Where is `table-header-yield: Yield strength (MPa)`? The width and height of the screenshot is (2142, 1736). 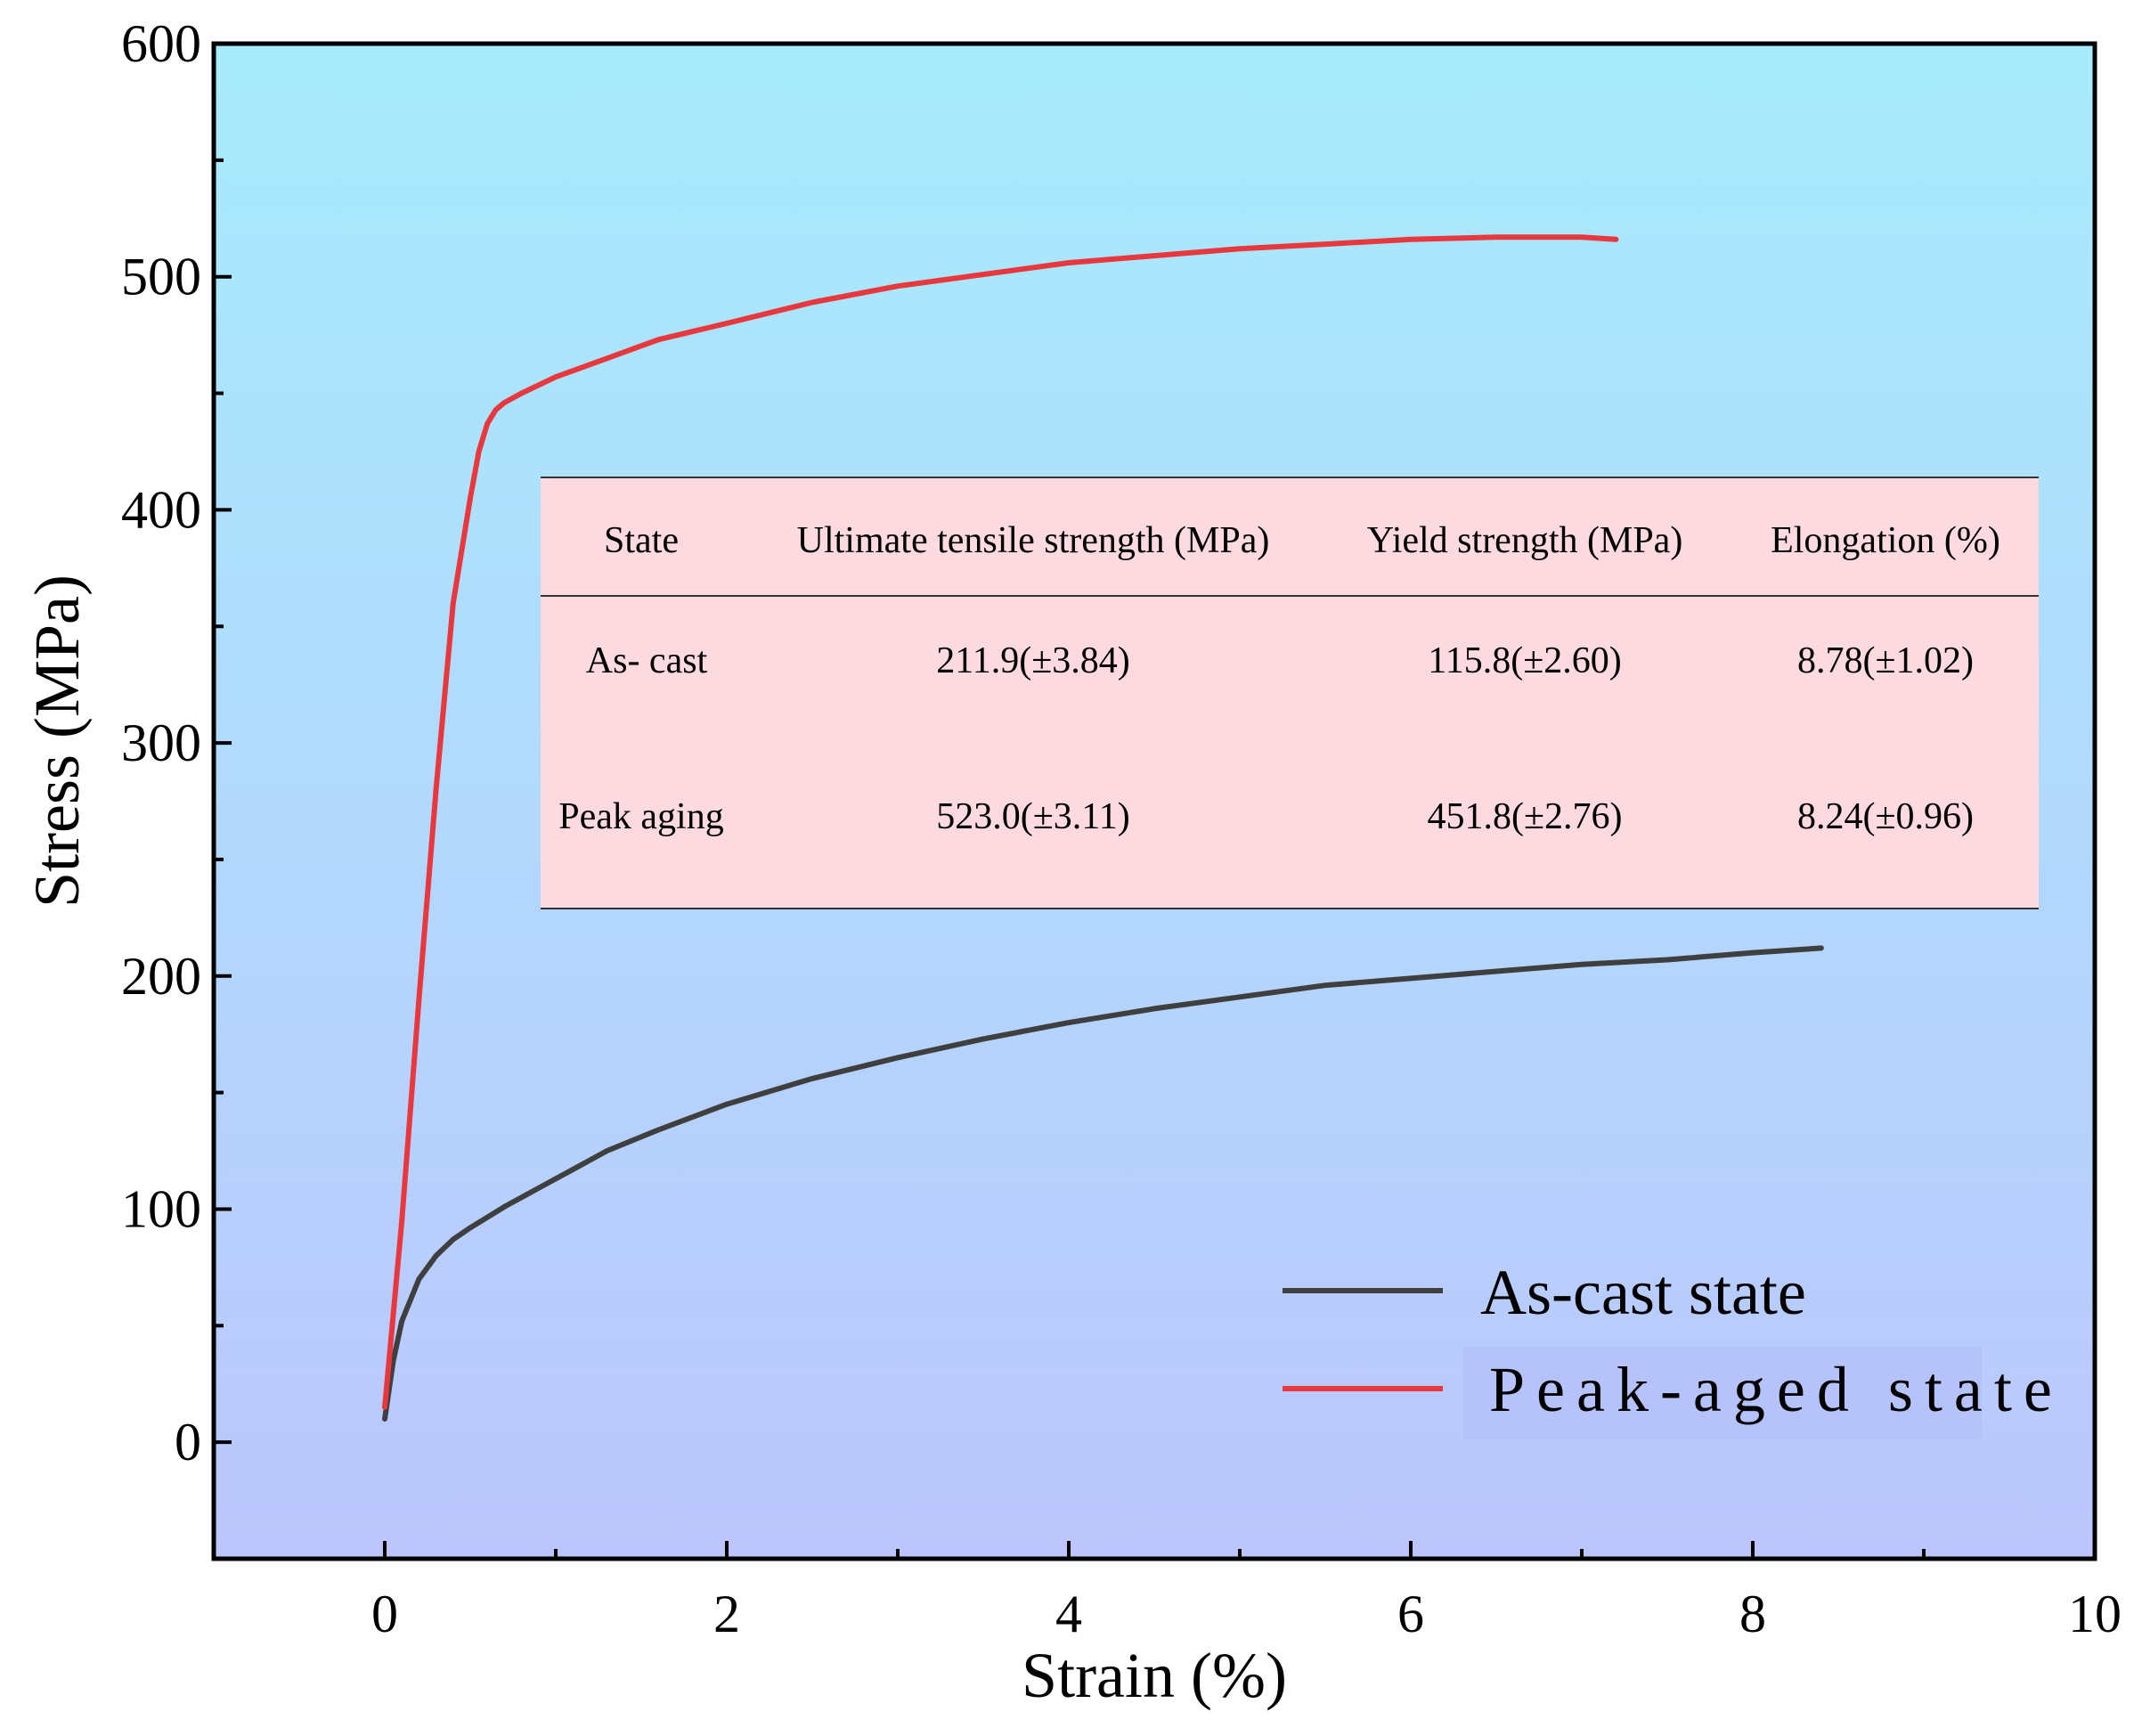 table-header-yield: Yield strength (MPa) is located at coordinates (1525, 540).